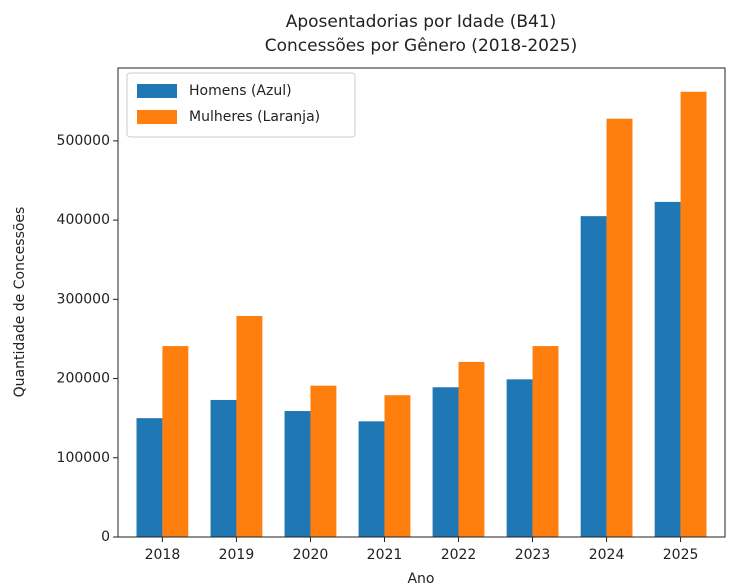 This screenshot has height=587, width=731. I want to click on legend-box, so click(241, 105).